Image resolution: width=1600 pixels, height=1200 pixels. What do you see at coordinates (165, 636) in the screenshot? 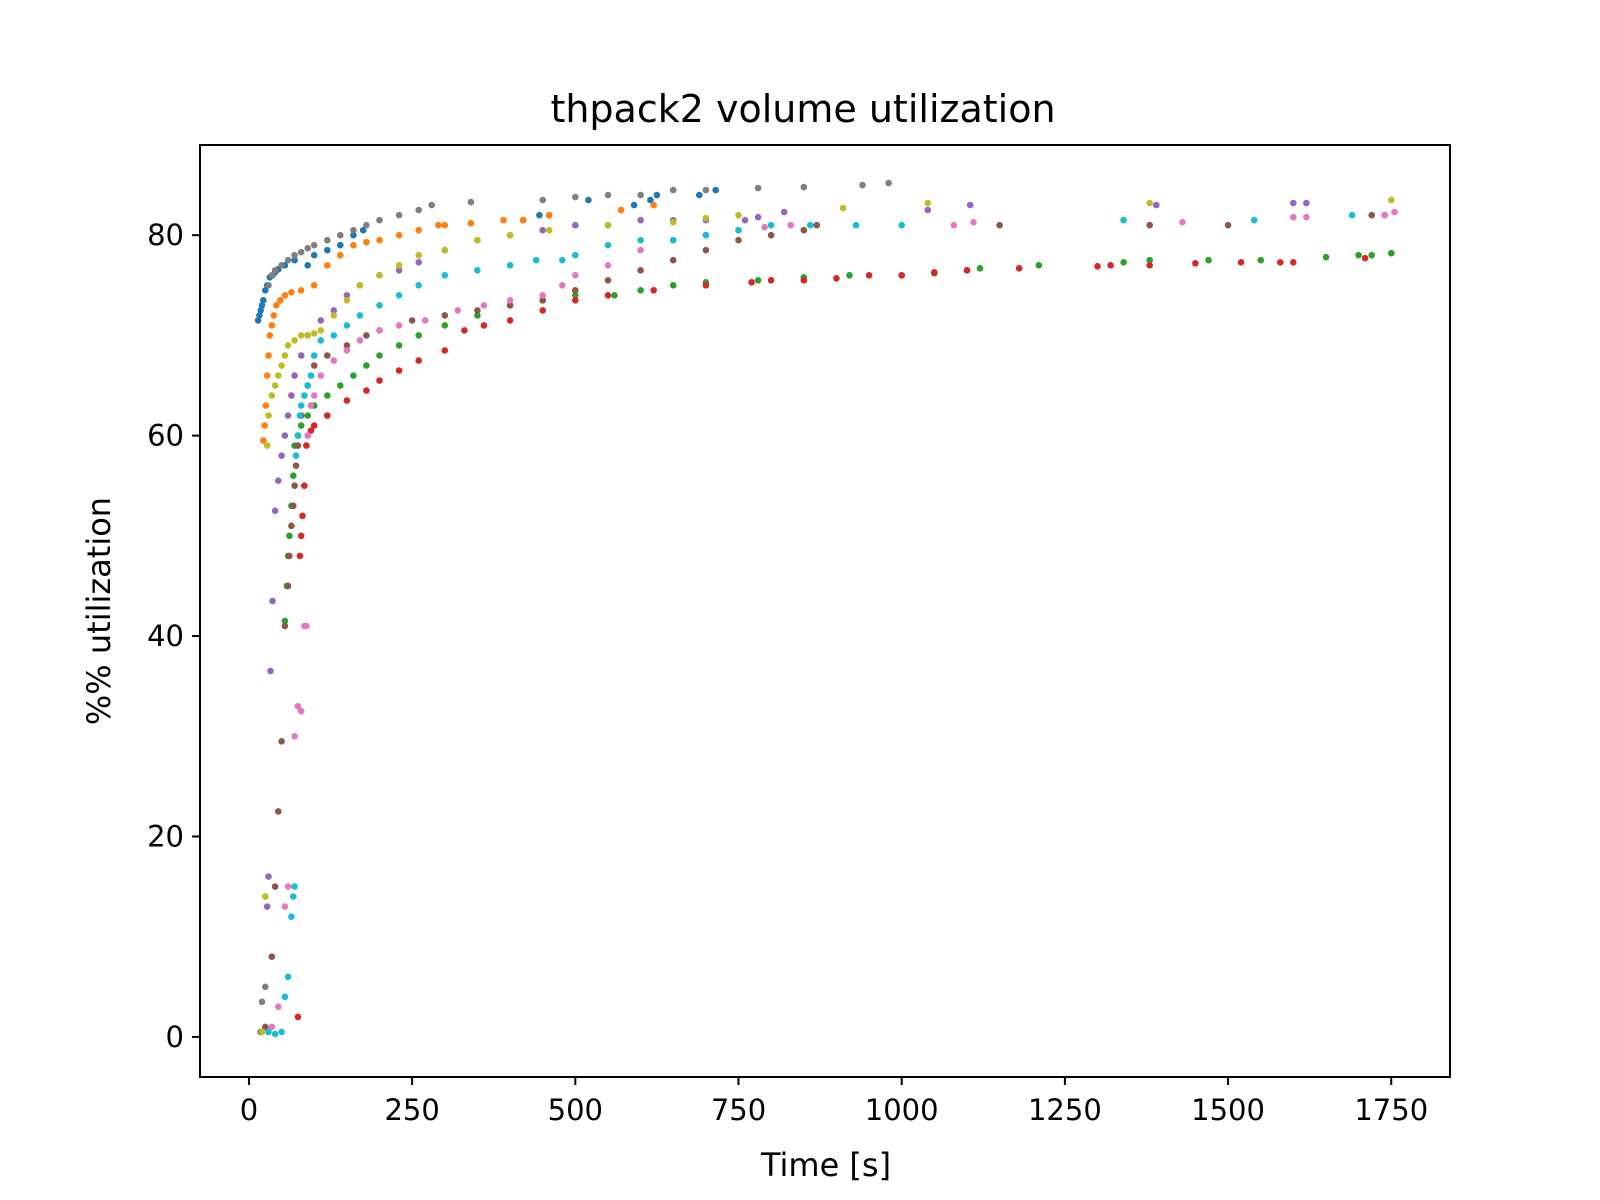
I see `y-tick-label: 40` at bounding box center [165, 636].